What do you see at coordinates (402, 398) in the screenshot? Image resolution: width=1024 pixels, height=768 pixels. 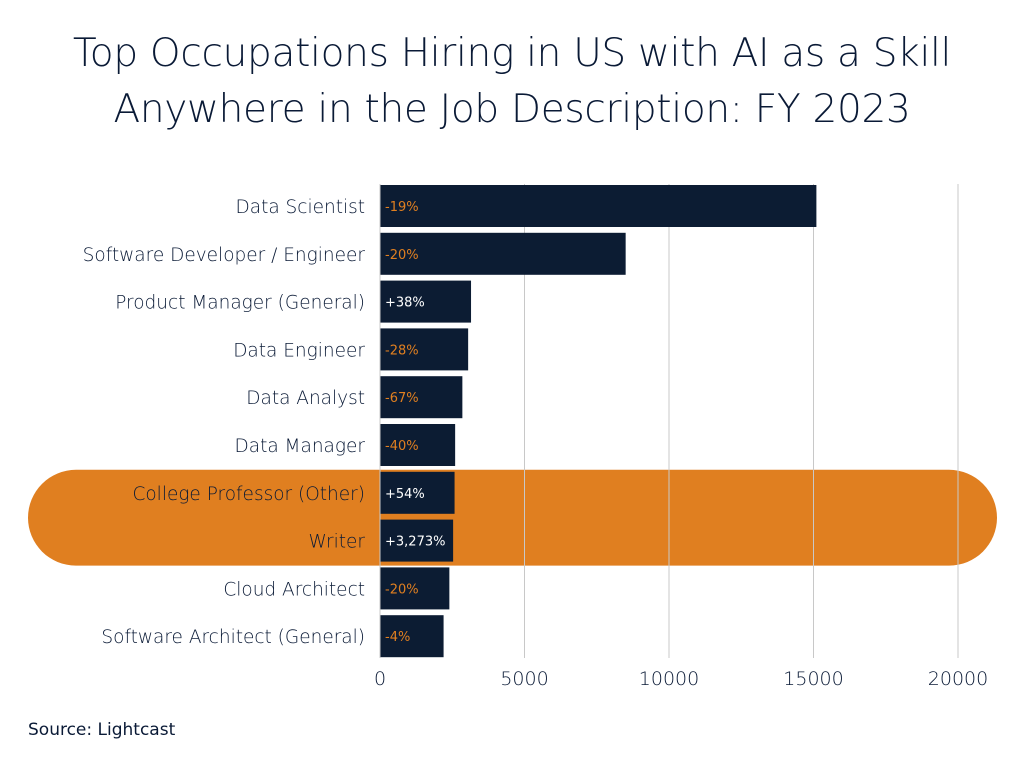 I see `bar-label: -67%` at bounding box center [402, 398].